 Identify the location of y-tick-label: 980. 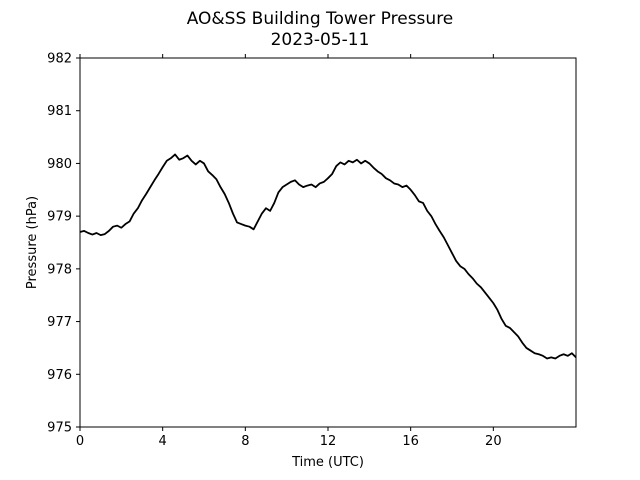
(59, 164).